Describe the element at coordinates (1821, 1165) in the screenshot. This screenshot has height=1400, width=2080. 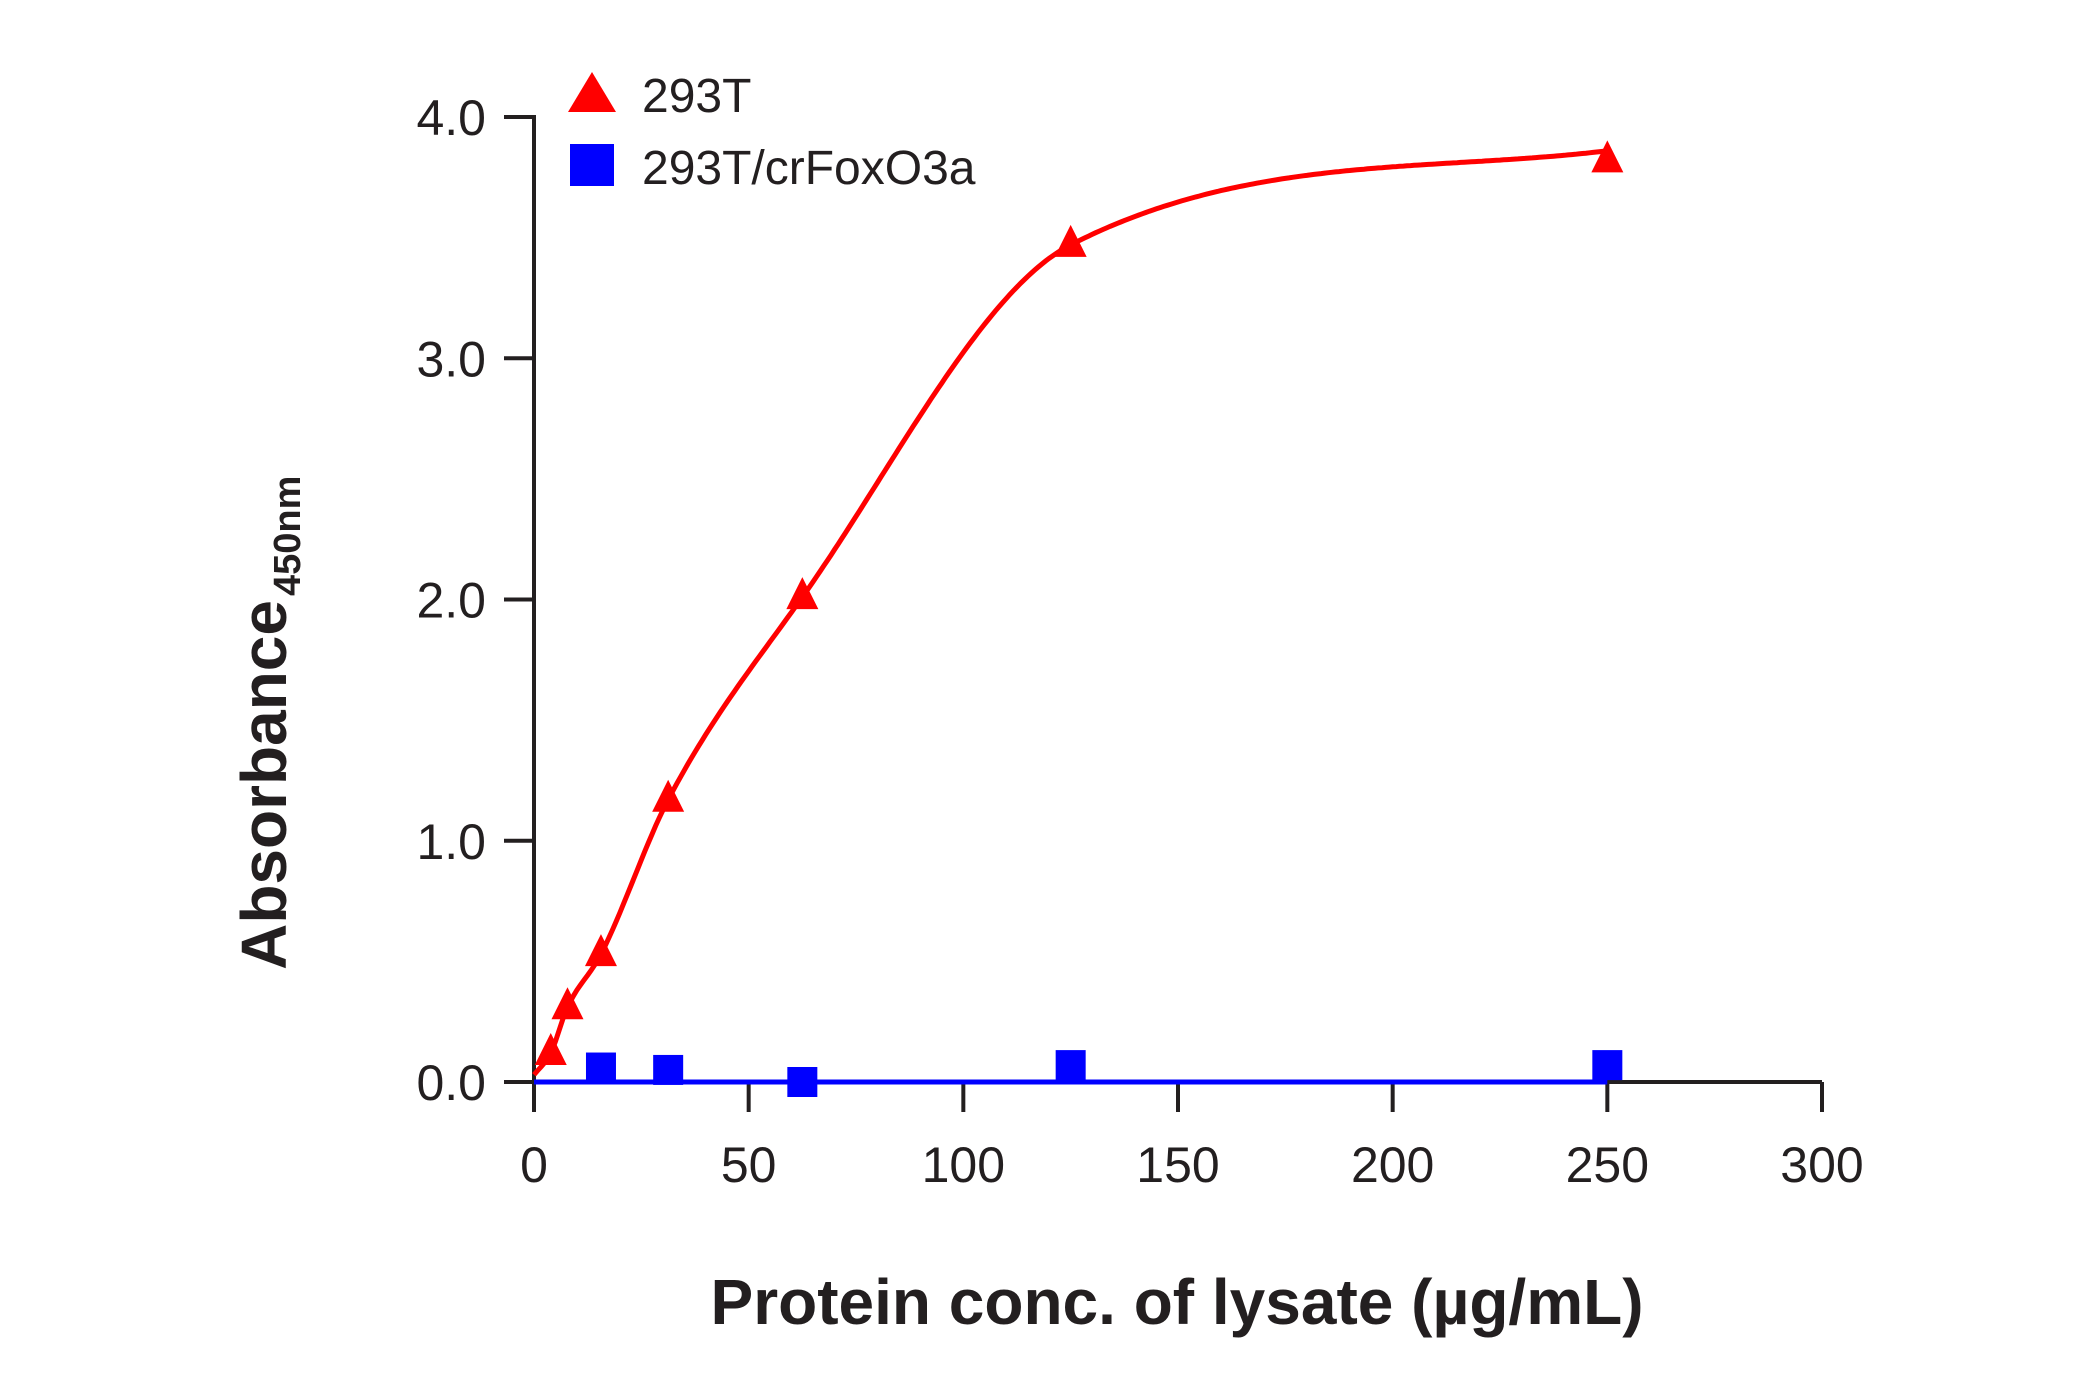
I see `x-tick-label: 300` at that location.